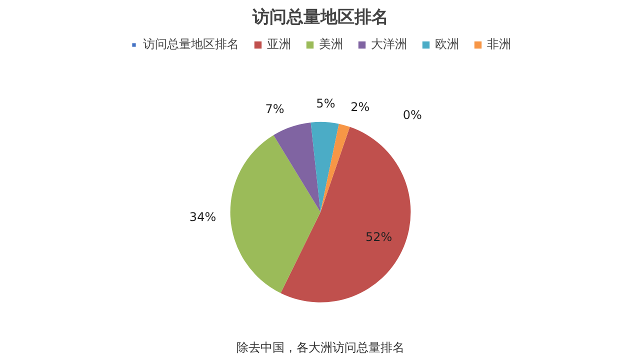 This screenshot has width=640, height=359. I want to click on data-label: 5%, so click(326, 103).